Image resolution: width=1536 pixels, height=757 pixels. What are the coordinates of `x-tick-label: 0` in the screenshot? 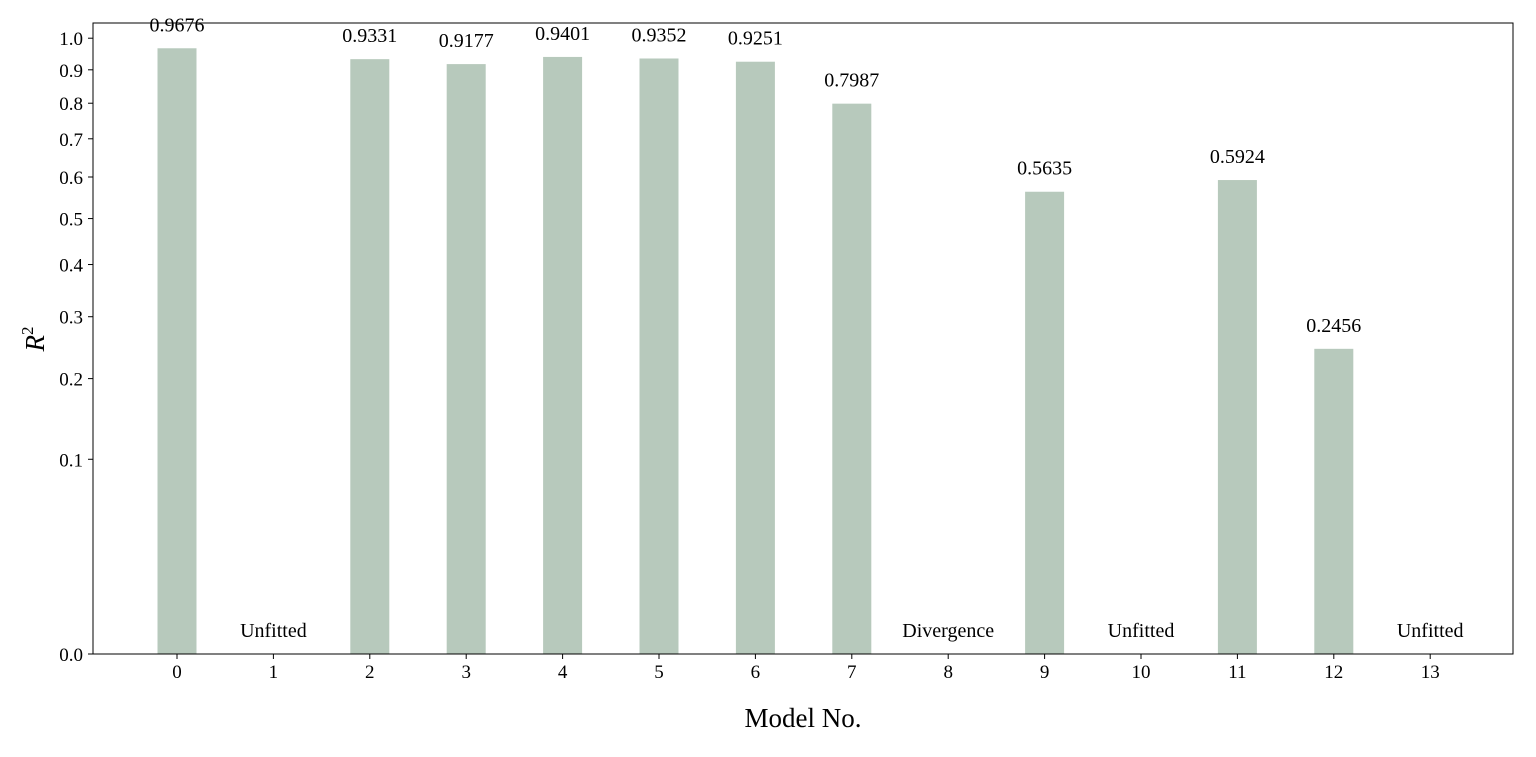 It's located at (177, 672).